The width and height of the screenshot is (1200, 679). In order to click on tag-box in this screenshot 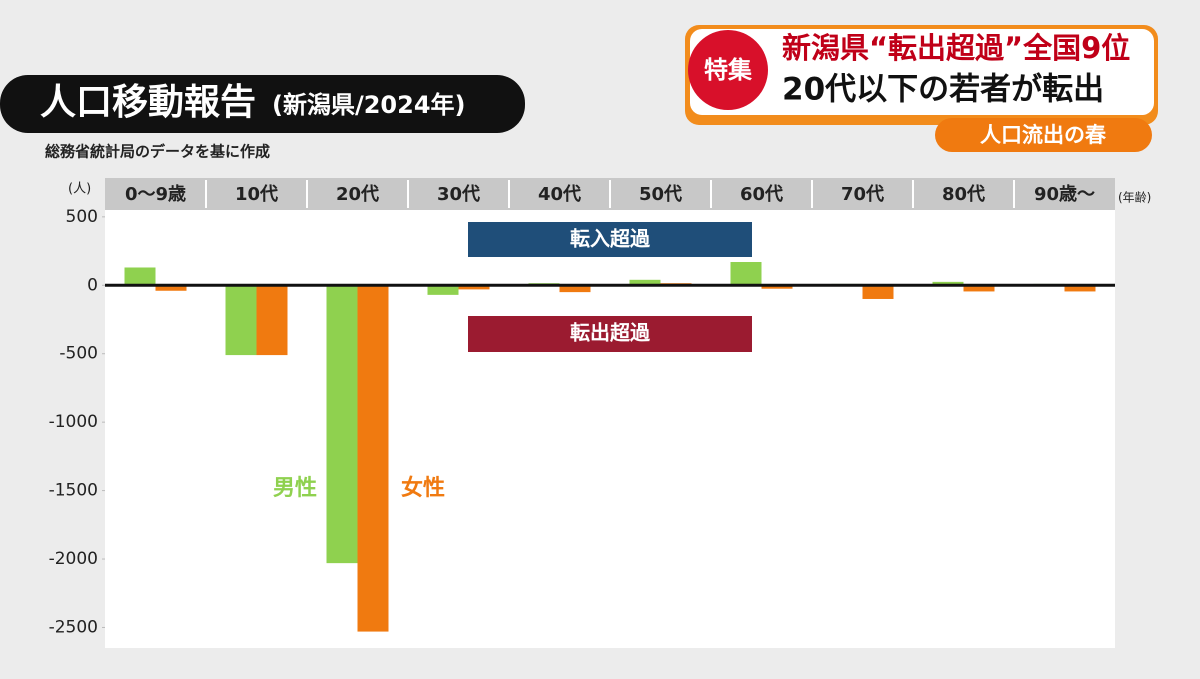, I will do `click(1043, 135)`.